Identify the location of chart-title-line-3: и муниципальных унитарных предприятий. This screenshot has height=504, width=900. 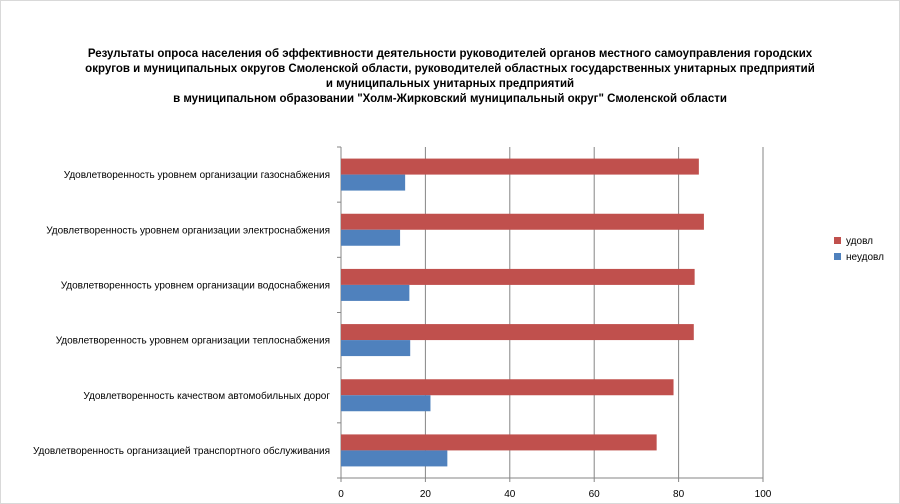
(450, 84).